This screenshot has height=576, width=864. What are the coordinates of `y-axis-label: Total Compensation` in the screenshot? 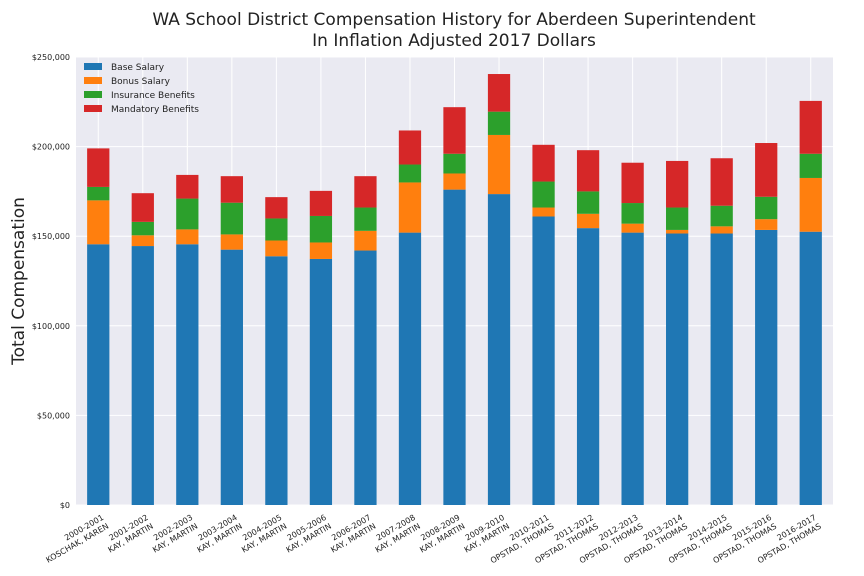 It's located at (19, 281).